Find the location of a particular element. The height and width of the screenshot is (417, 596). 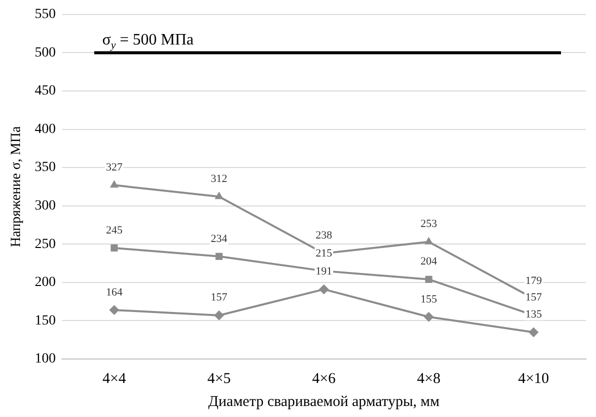

data-label: 155 is located at coordinates (429, 299).